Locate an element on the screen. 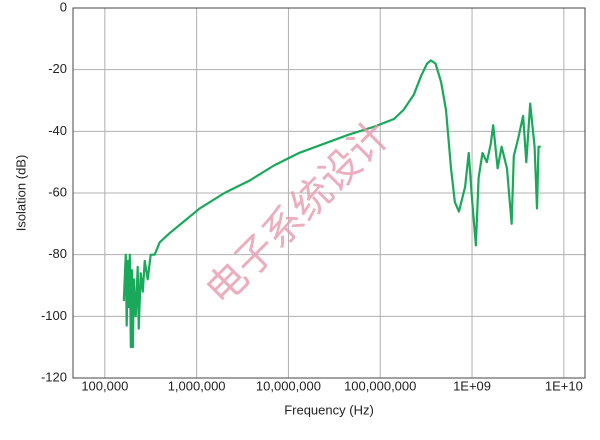 This screenshot has height=440, width=600. x-tick-label: 1E+10 is located at coordinates (564, 385).